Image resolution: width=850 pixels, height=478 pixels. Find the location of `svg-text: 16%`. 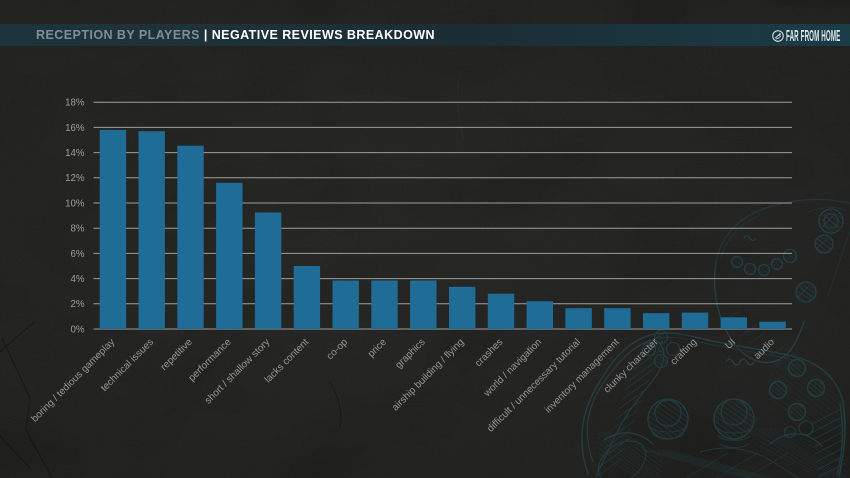

svg-text: 16% is located at coordinates (75, 128).